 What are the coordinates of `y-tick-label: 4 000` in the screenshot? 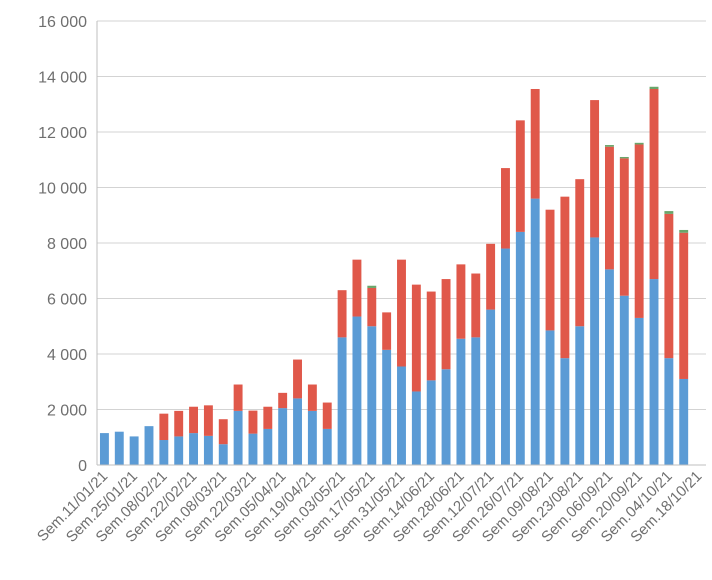 It's located at (67, 355).